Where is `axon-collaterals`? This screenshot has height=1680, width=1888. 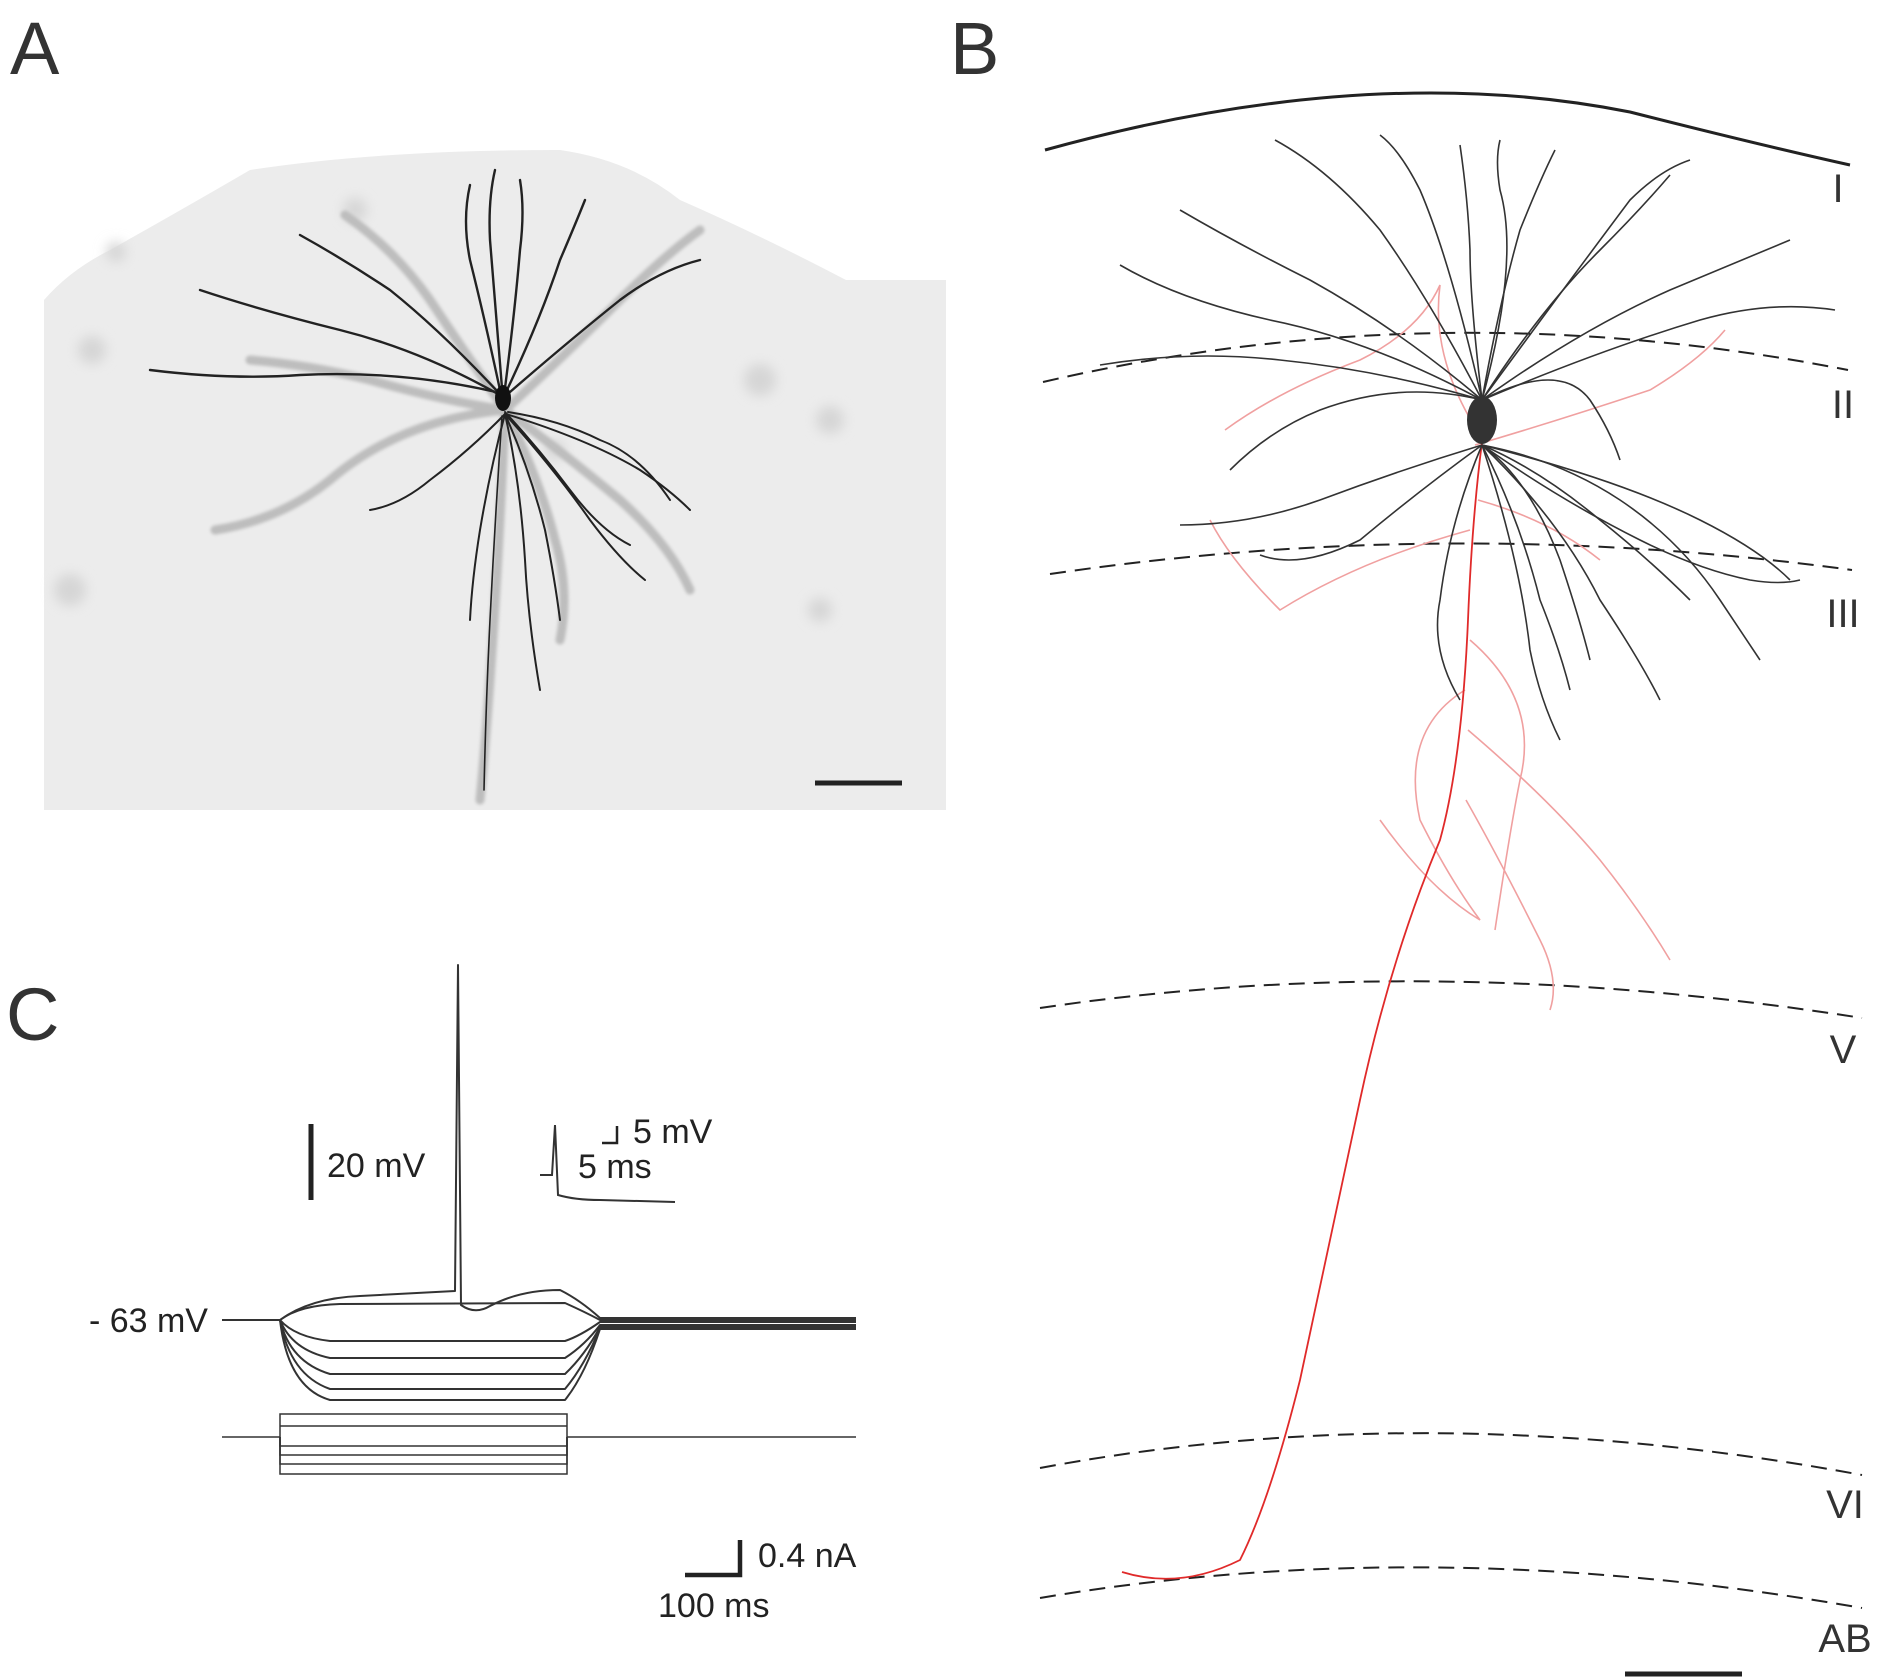
axon-collaterals is located at coordinates (1467, 647).